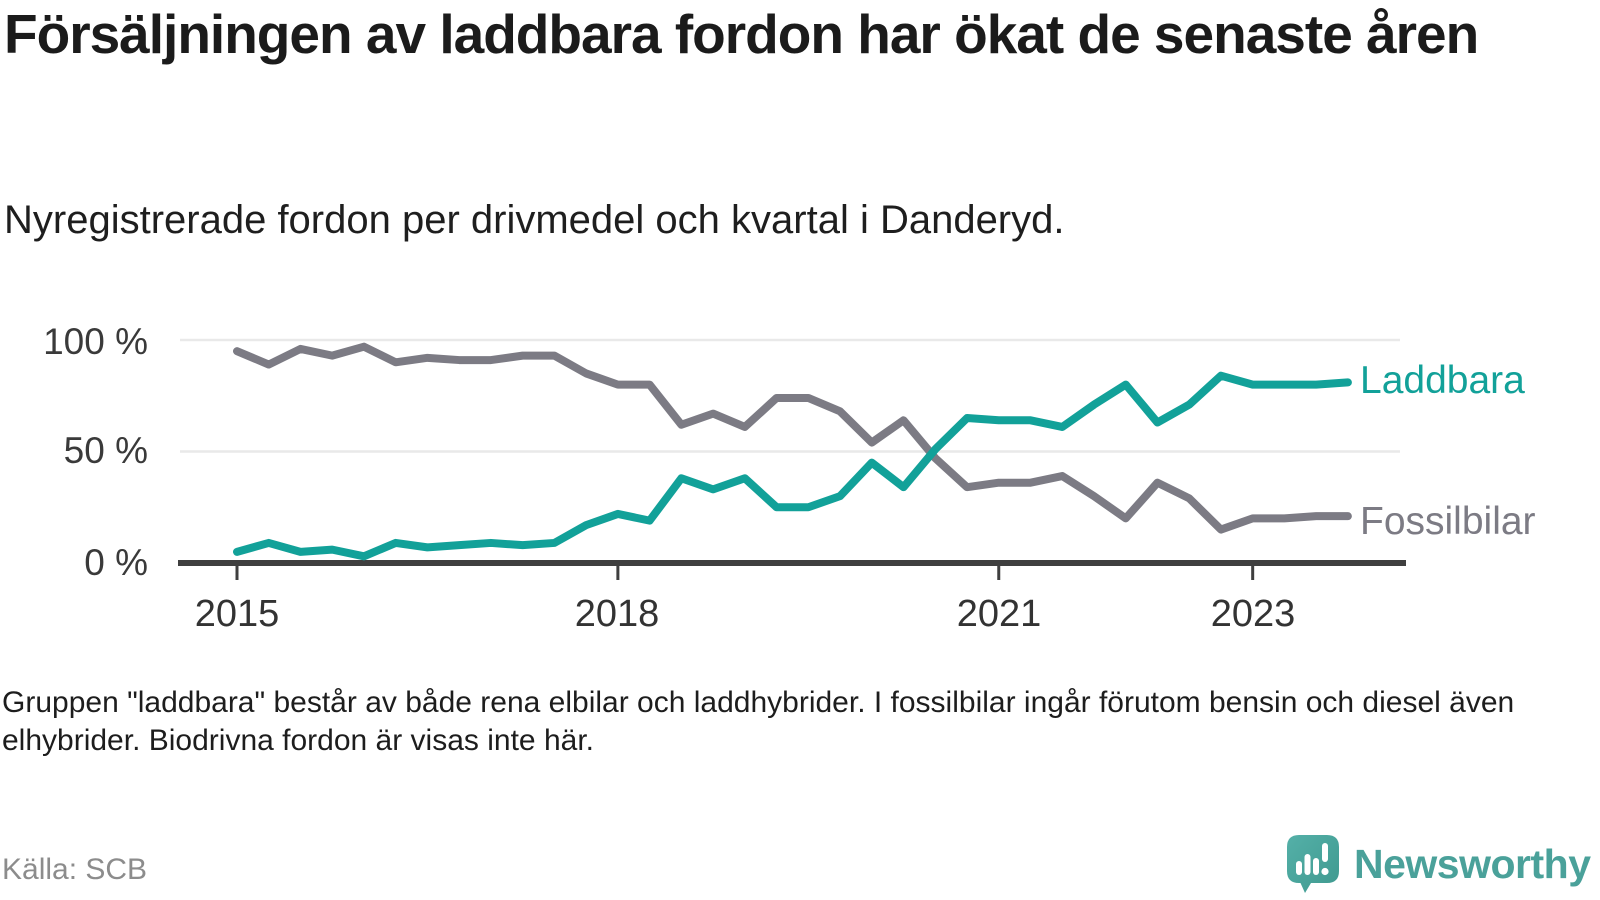  I want to click on newsworthy-wordmark: Newsworthy, so click(1472, 864).